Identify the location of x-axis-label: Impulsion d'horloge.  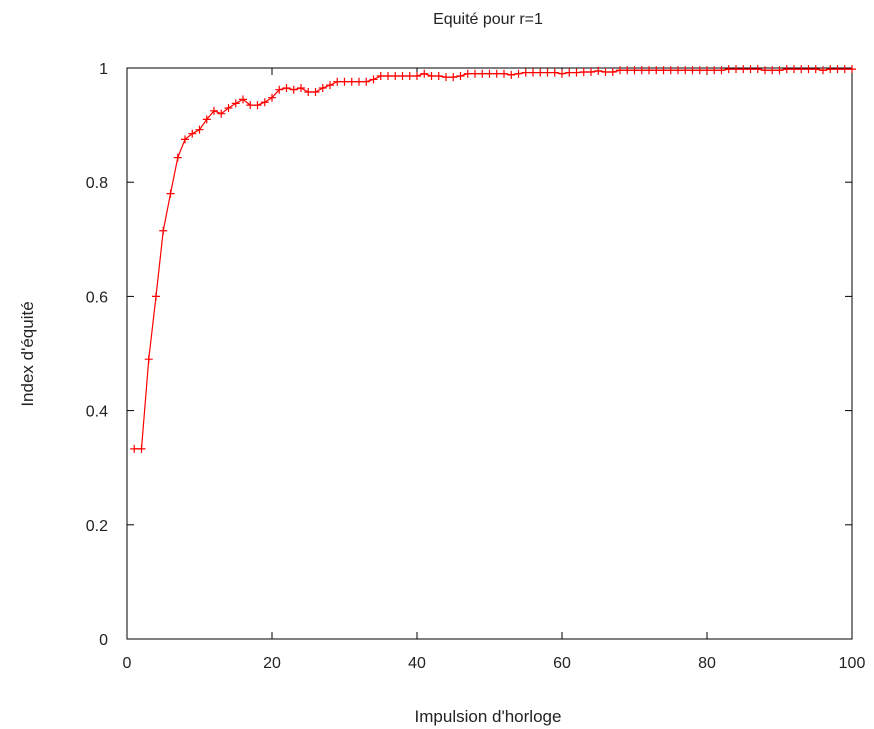
(488, 716).